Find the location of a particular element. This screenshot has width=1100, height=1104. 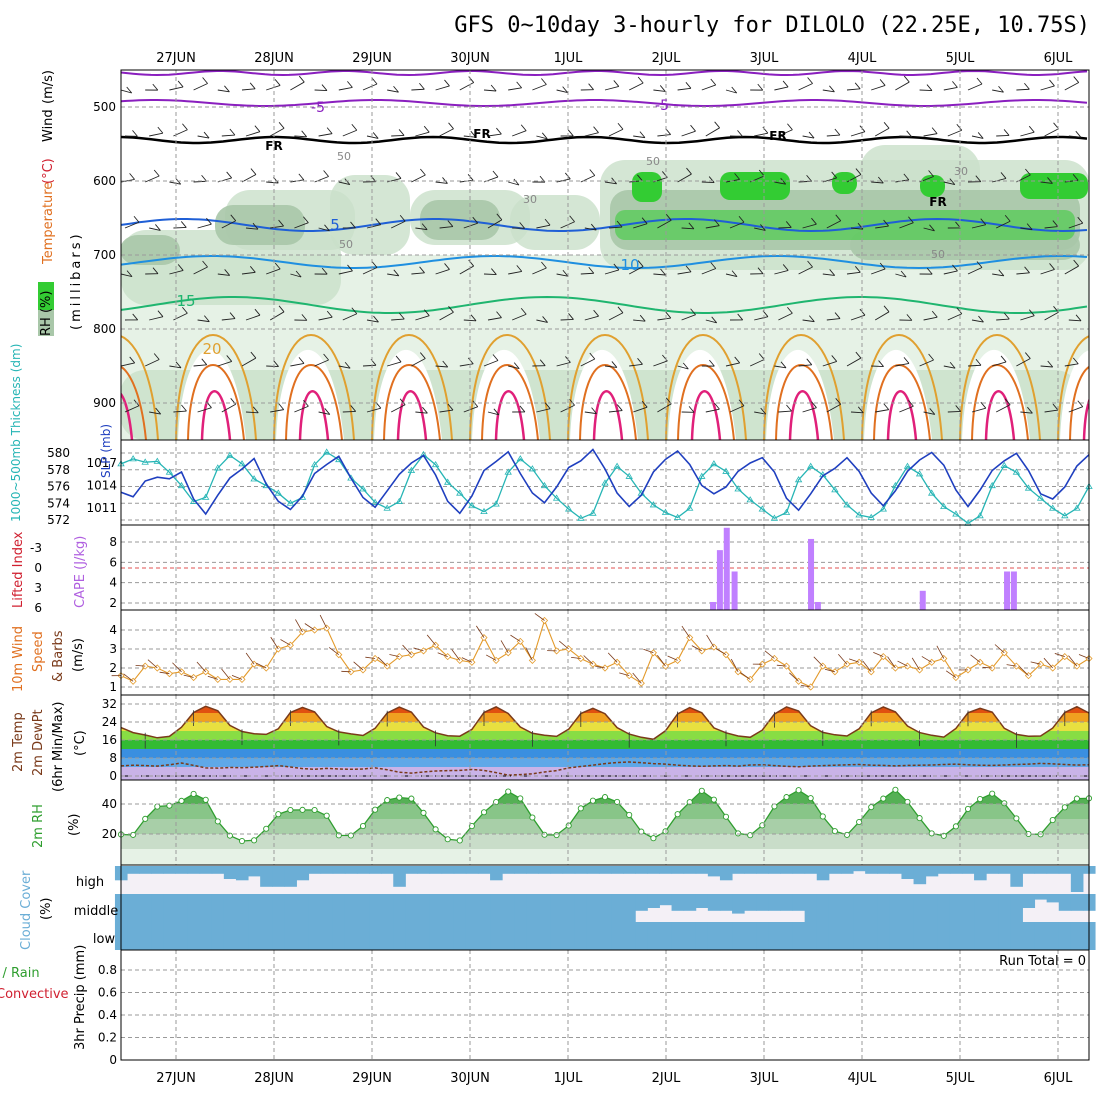

rh-shade-saturated is located at coordinates (1054, 186).